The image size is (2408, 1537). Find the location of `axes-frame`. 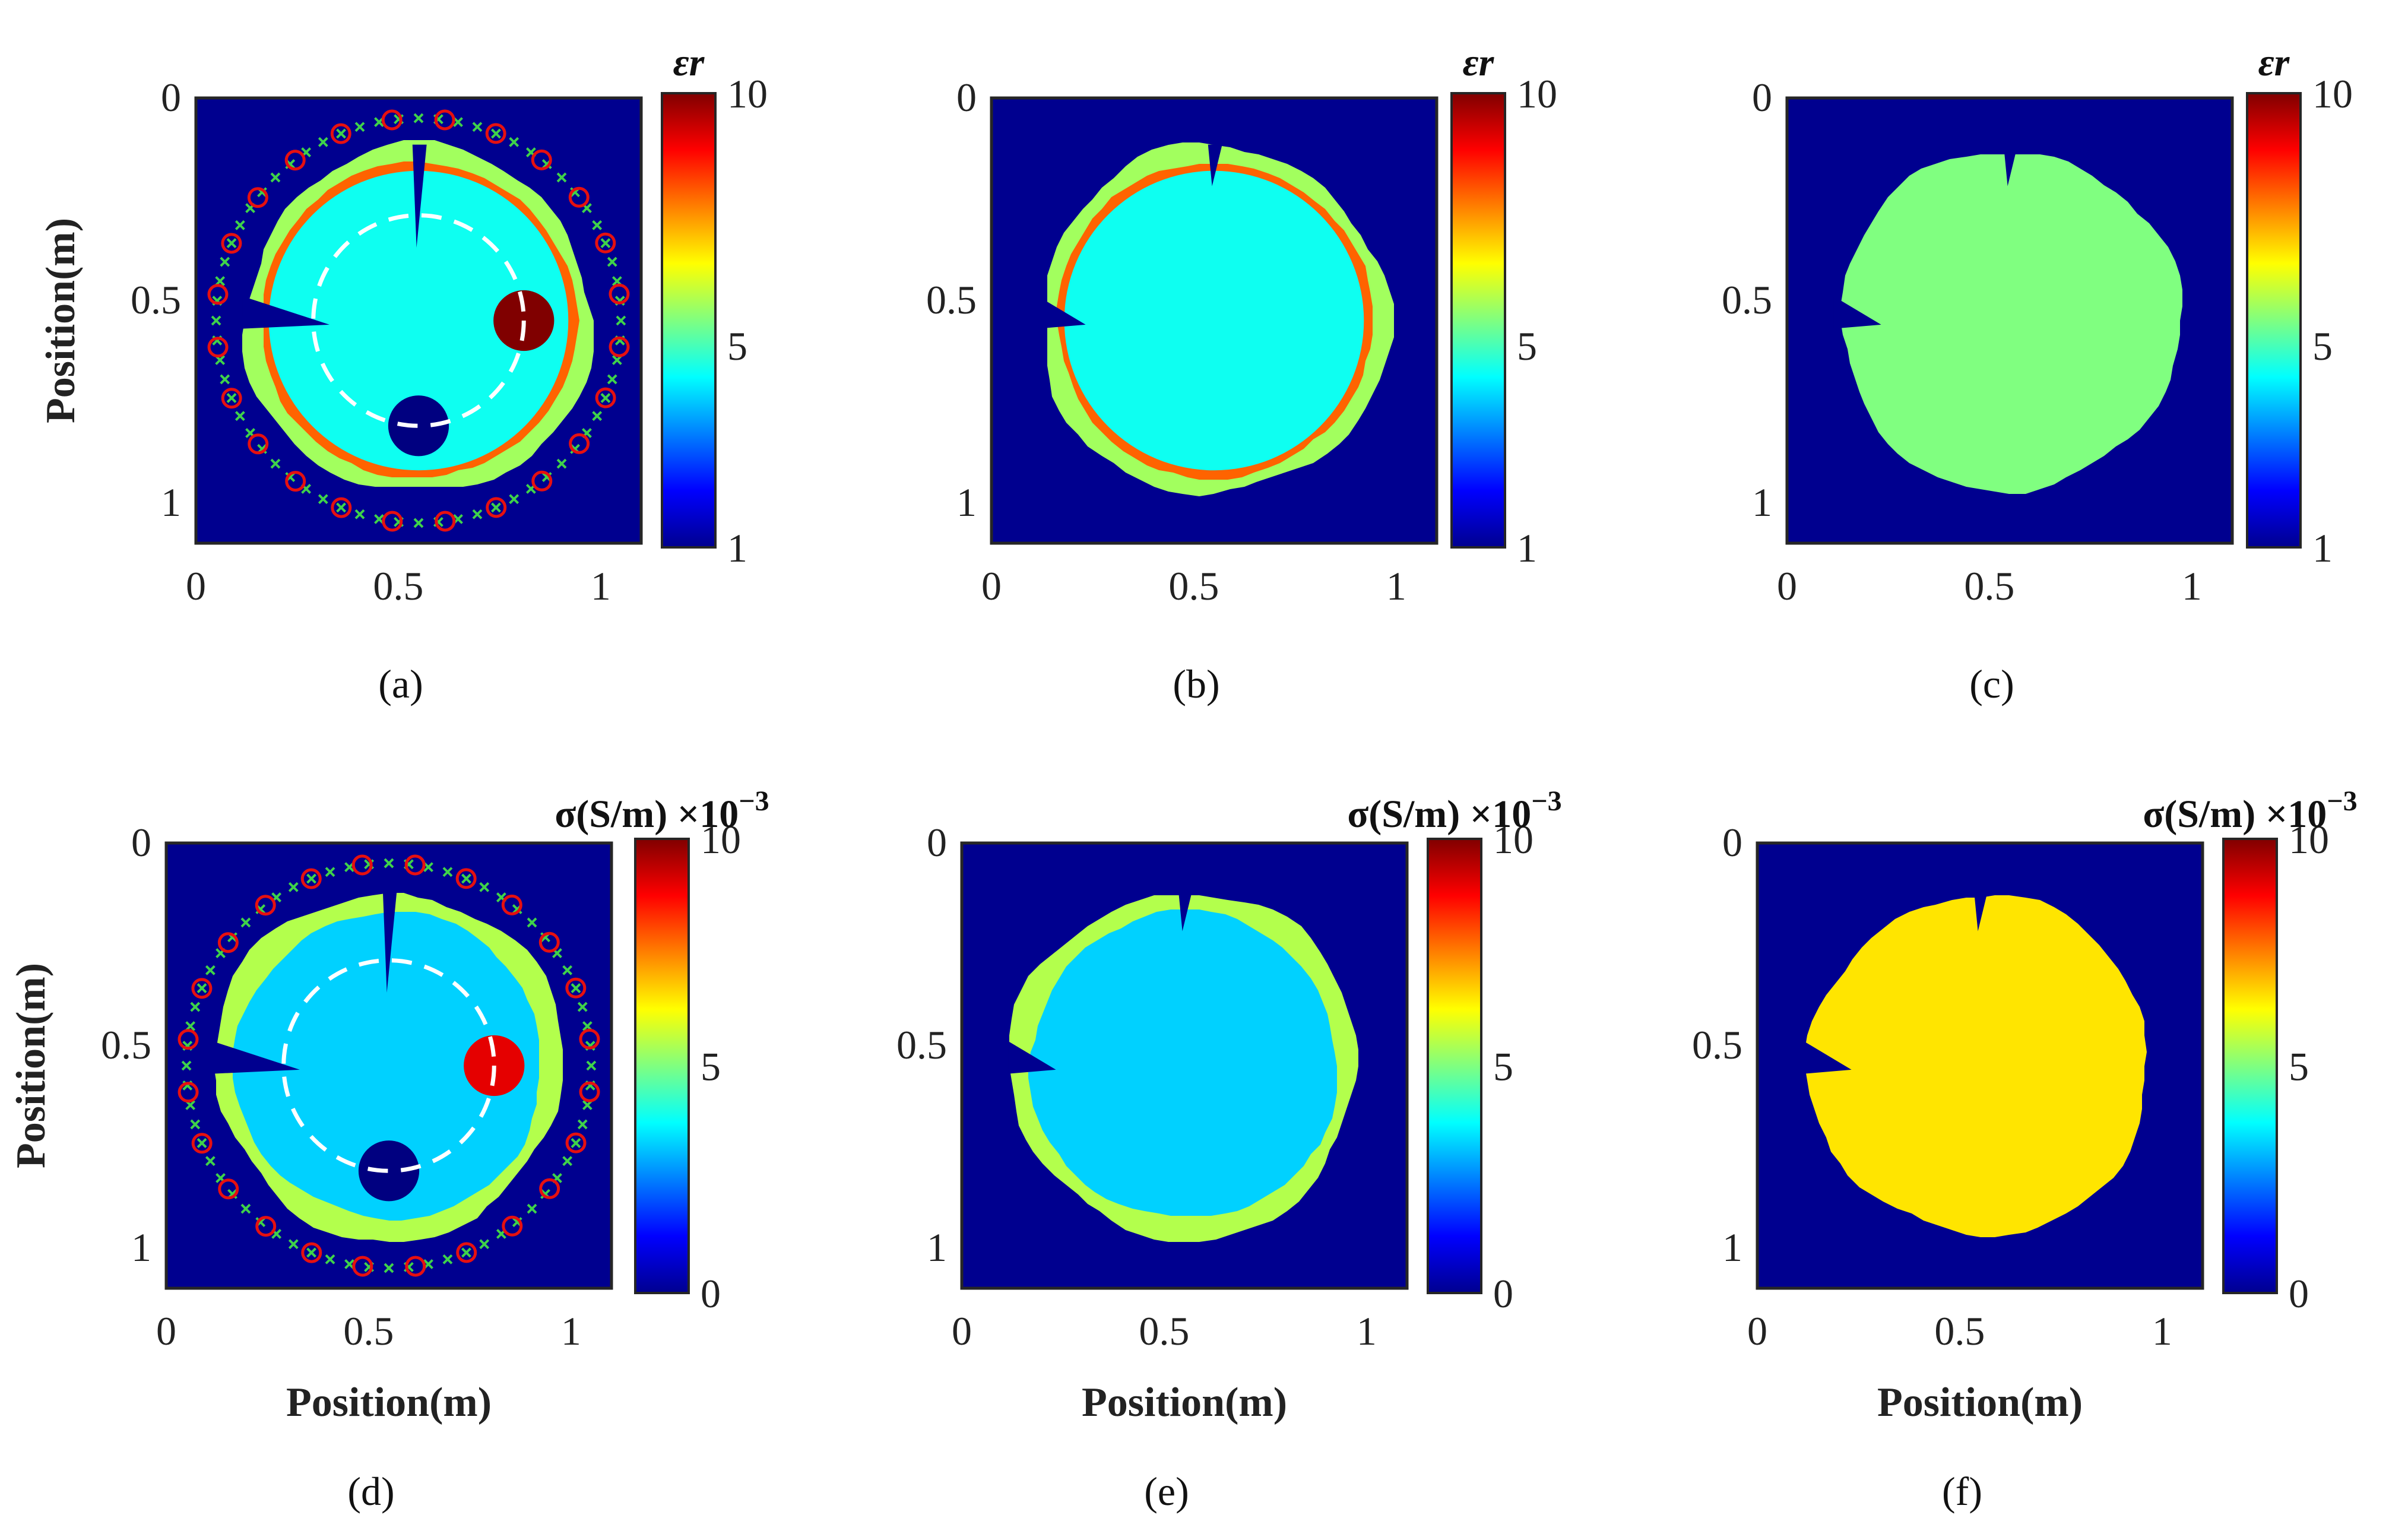

axes-frame is located at coordinates (1214, 320).